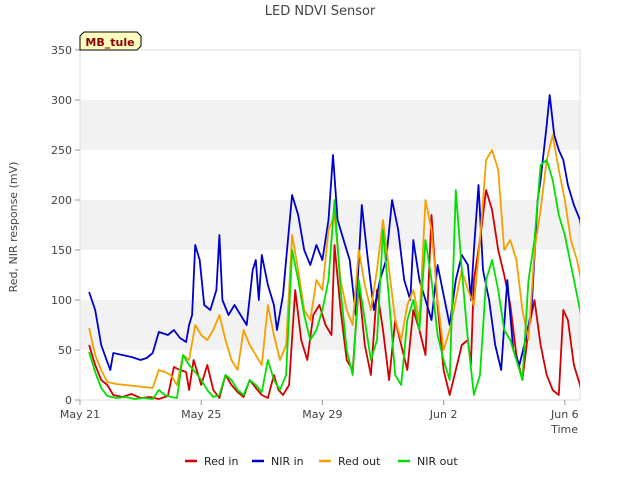 This screenshot has height=480, width=640. I want to click on legend: Red in NIR in Red out NIR out, so click(321, 461).